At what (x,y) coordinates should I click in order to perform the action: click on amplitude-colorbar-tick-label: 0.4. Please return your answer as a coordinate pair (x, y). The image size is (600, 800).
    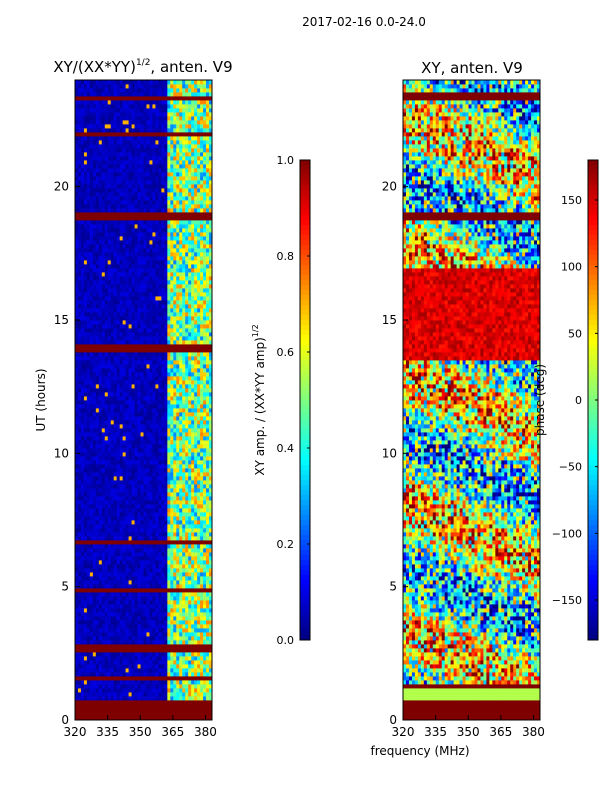
    Looking at the image, I should click on (286, 448).